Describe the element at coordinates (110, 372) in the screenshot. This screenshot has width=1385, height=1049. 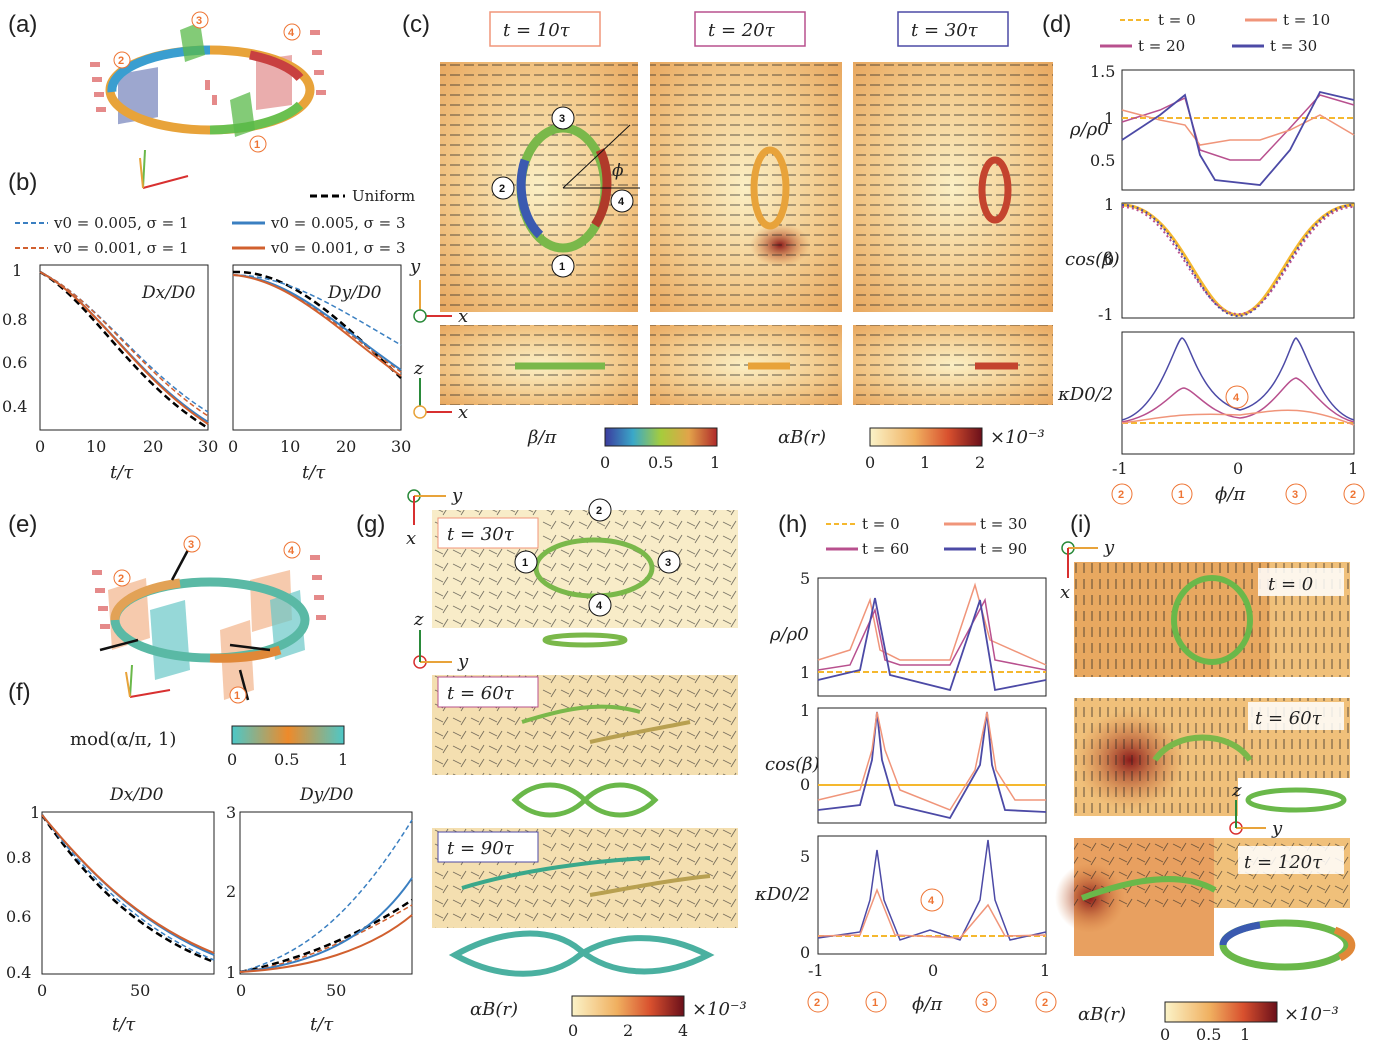
I see `panel-b-plot-dx: Dx/D0 1 0.8 0.6 0.4 0 10 20 30 t/τ` at that location.